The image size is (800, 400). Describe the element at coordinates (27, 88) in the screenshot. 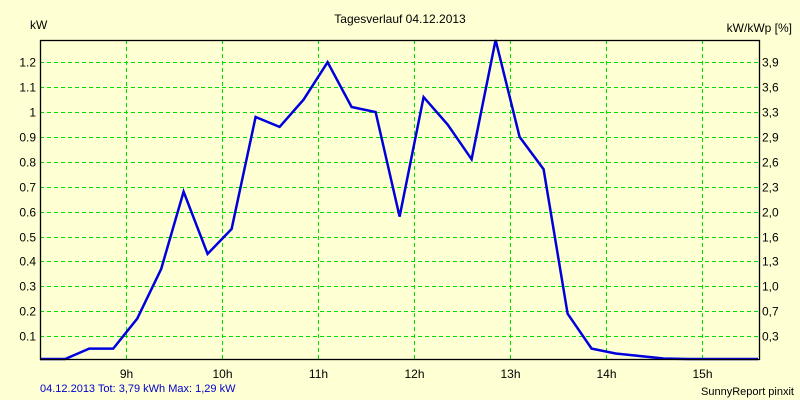

I see `y-tick-label-left: 1.1` at that location.